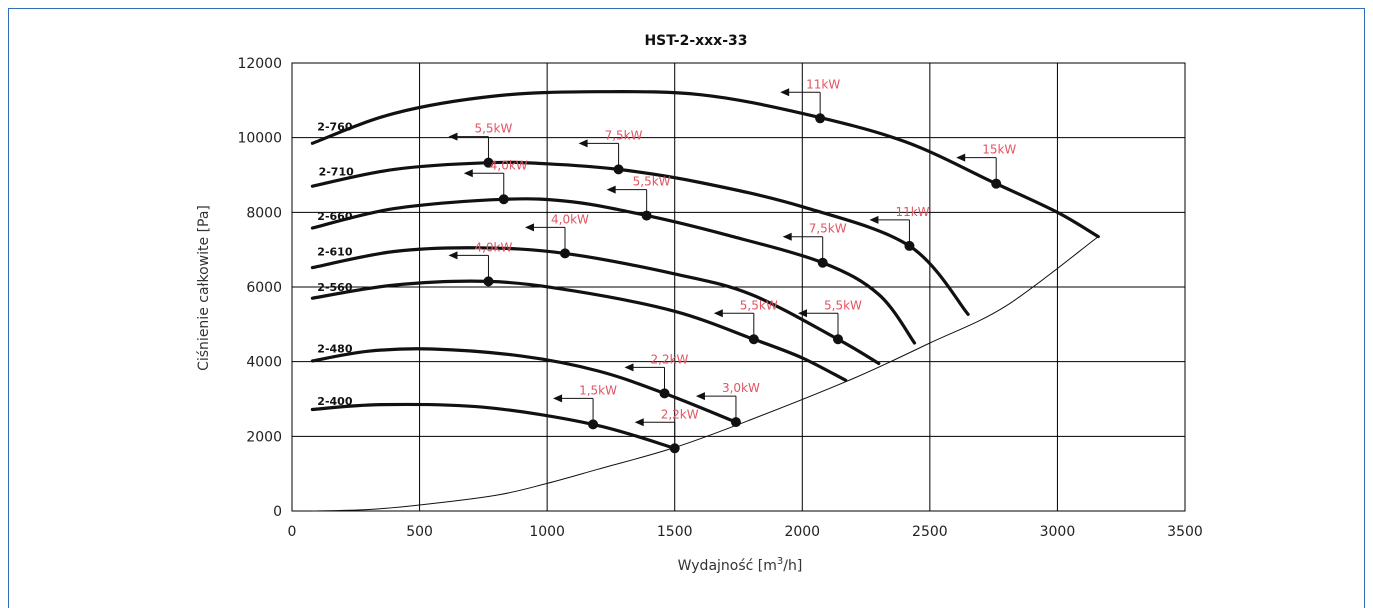 This screenshot has height=608, width=1373. I want to click on series-label-2-560: 2-560, so click(335, 287).